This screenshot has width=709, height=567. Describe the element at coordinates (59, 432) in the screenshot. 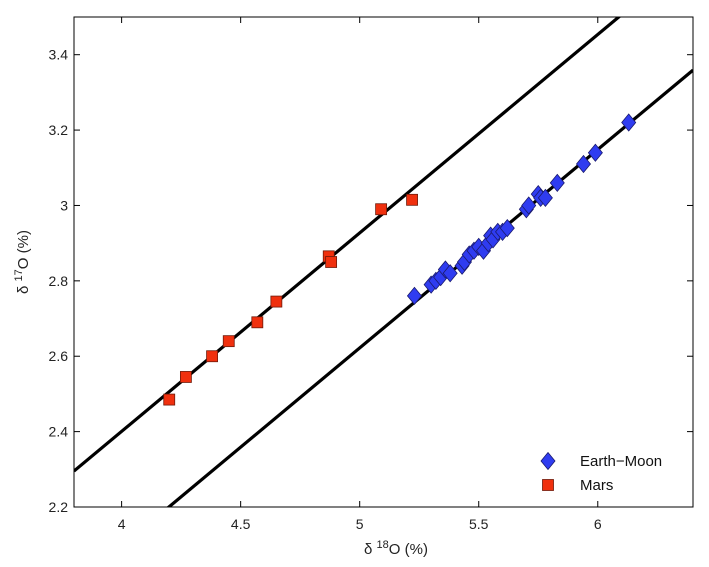

I see `y-tick-label: 2.4` at that location.